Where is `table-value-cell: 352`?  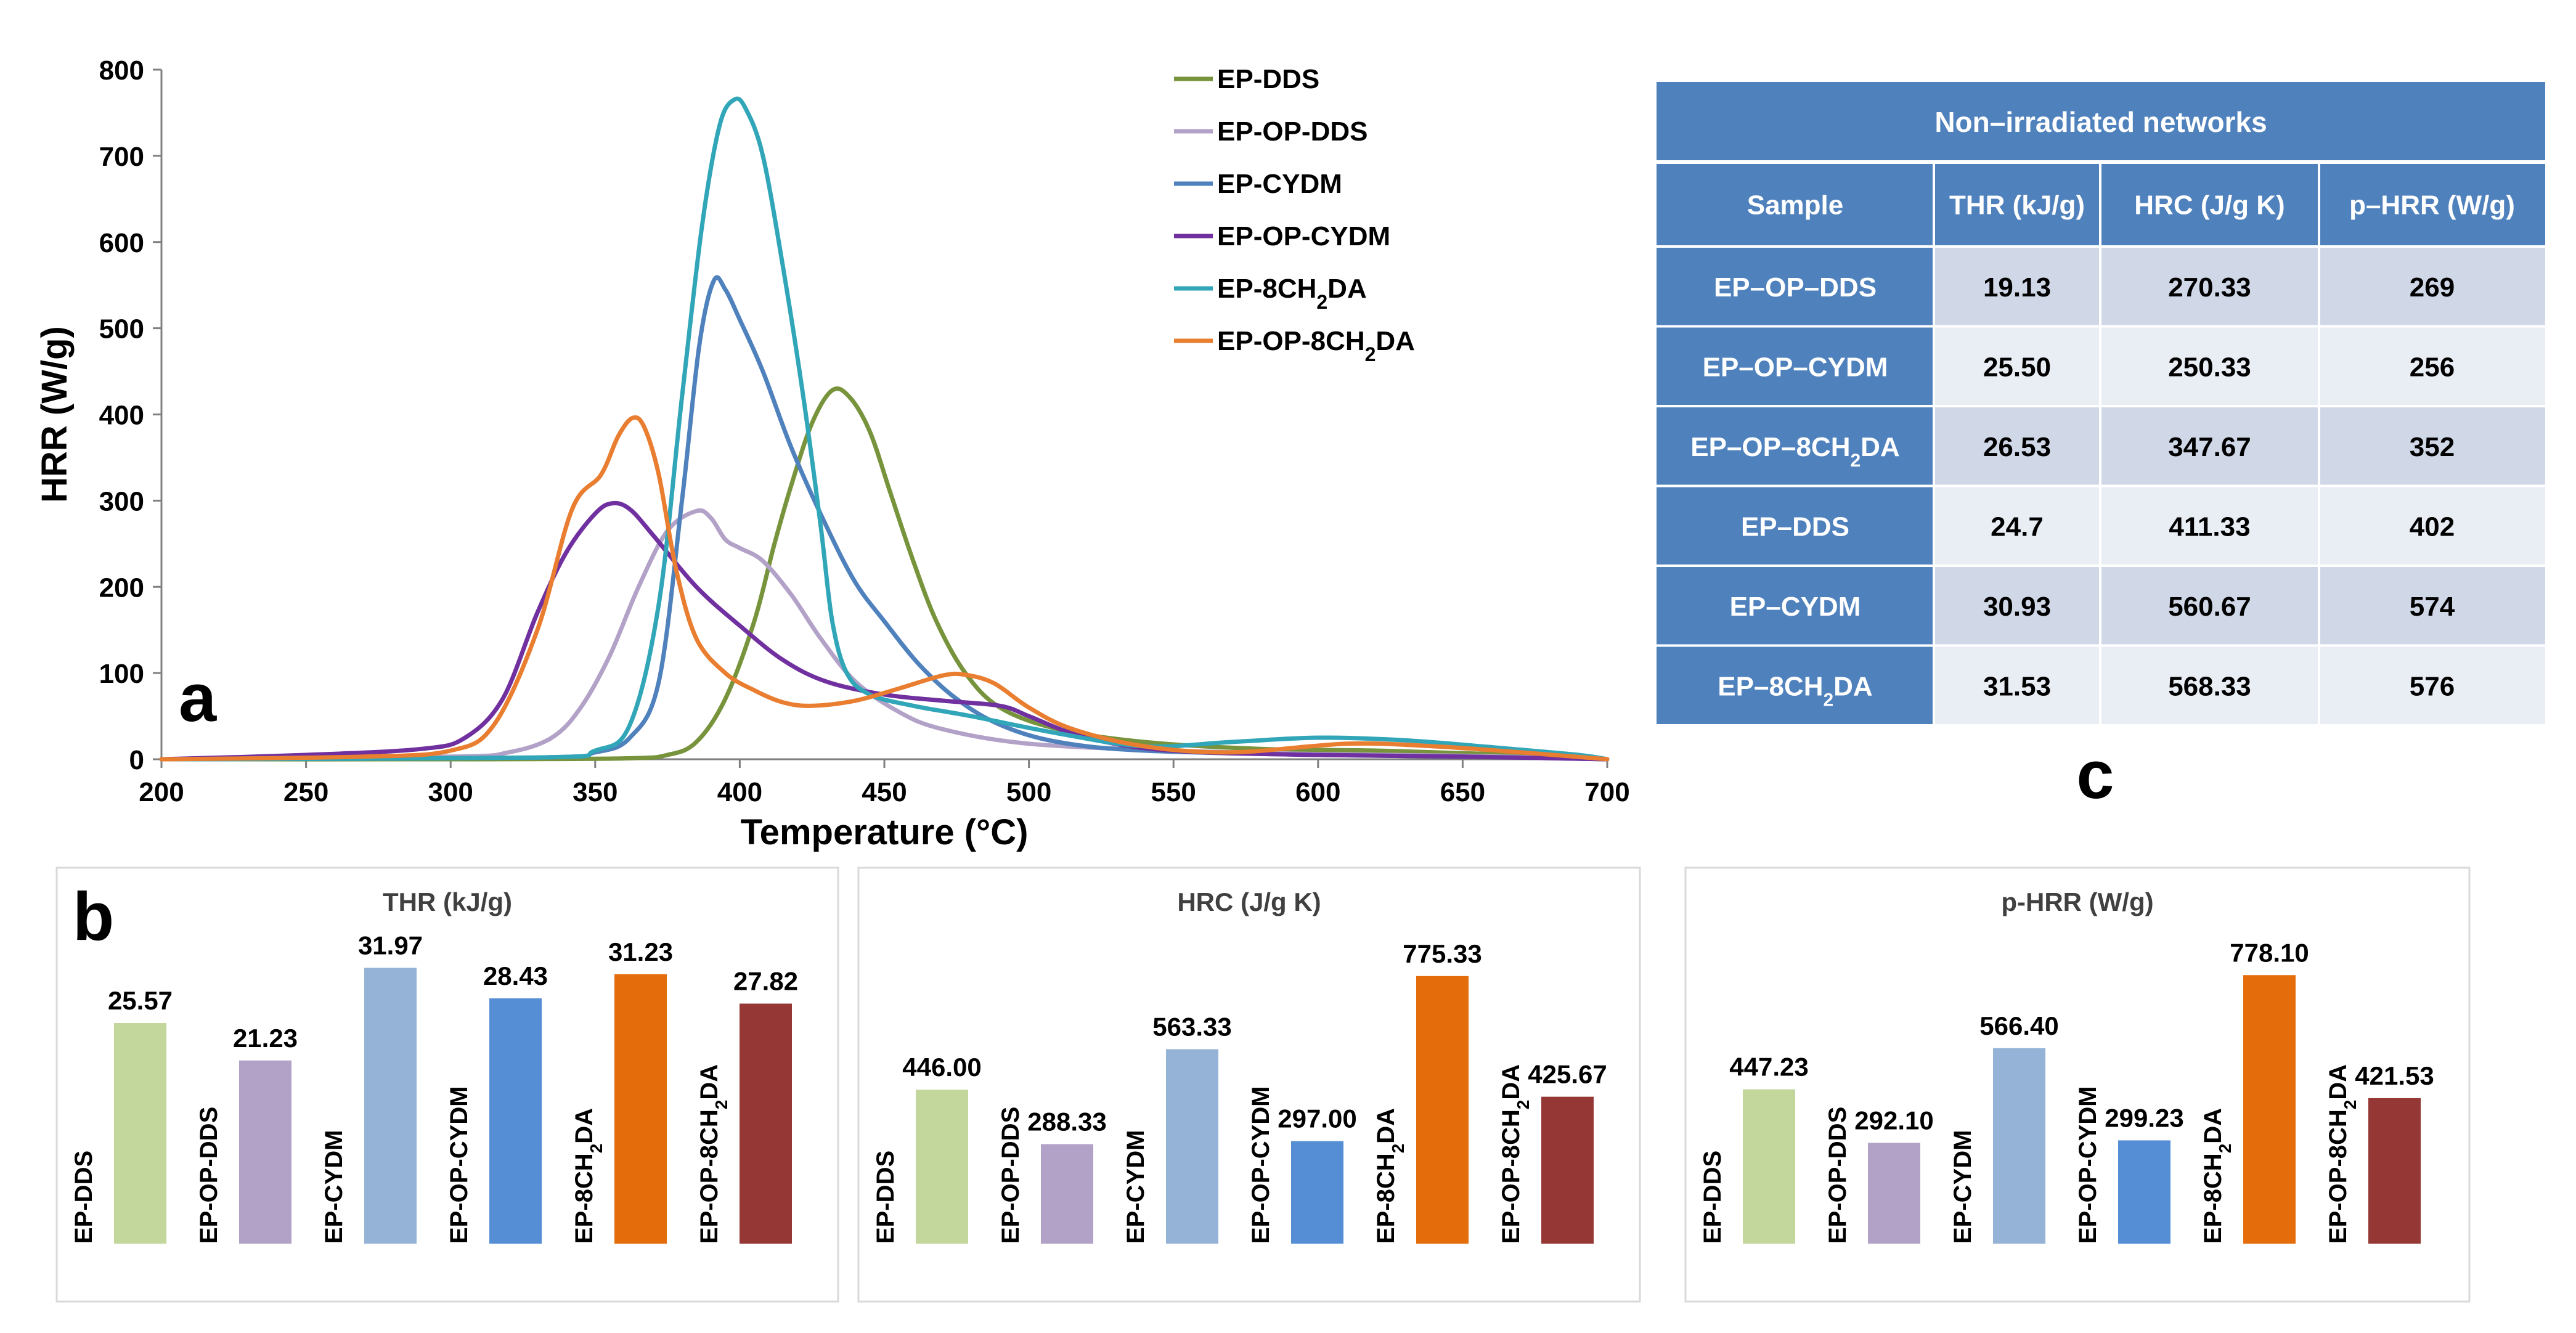 table-value-cell: 352 is located at coordinates (2432, 447).